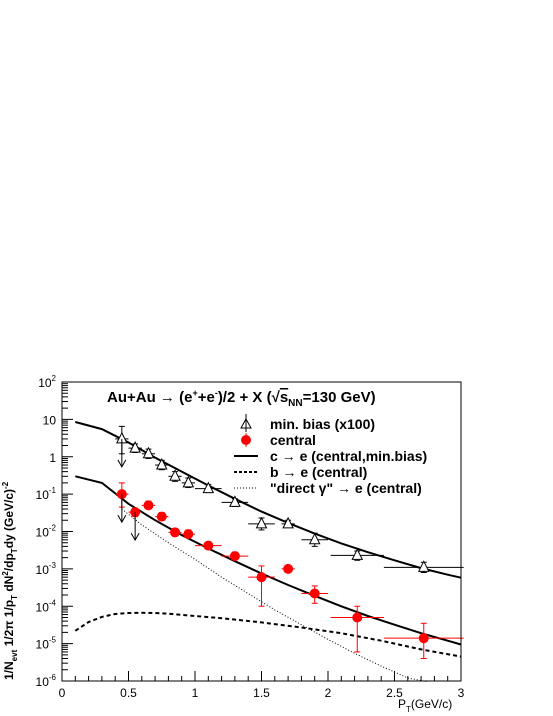 The image size is (553, 716). Describe the element at coordinates (46, 569) in the screenshot. I see `y-tick-label: 10⁻³` at that location.